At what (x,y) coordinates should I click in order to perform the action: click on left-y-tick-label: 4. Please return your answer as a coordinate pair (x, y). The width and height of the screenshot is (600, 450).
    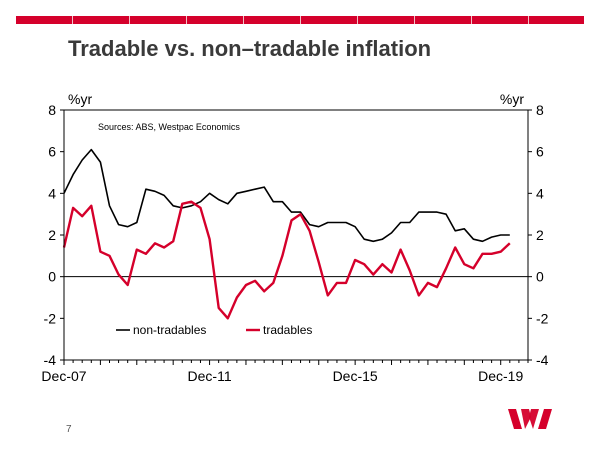
    Looking at the image, I should click on (52, 193).